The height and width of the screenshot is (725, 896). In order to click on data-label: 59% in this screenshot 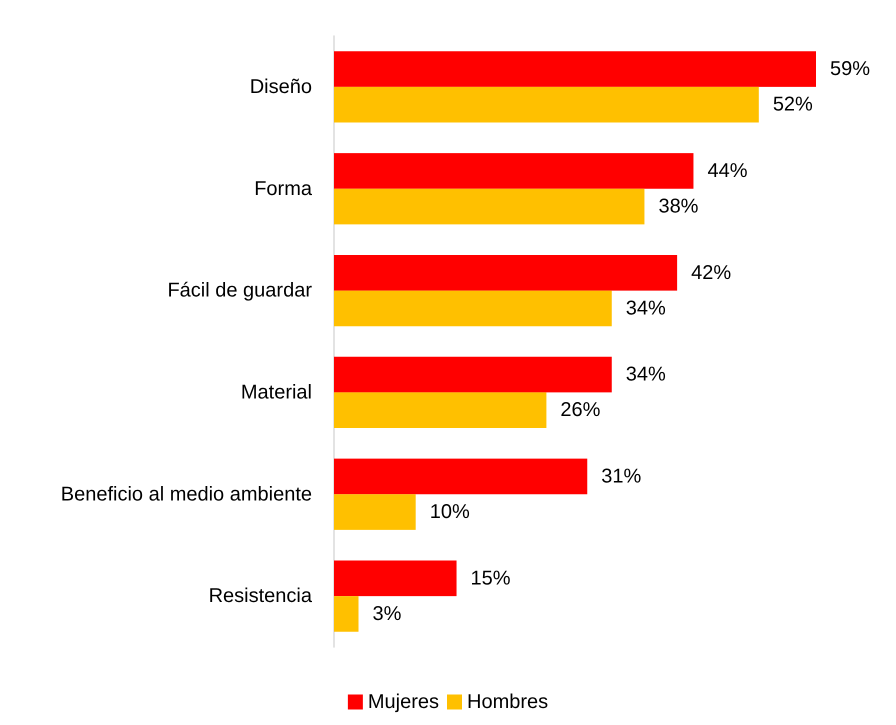, I will do `click(850, 69)`.